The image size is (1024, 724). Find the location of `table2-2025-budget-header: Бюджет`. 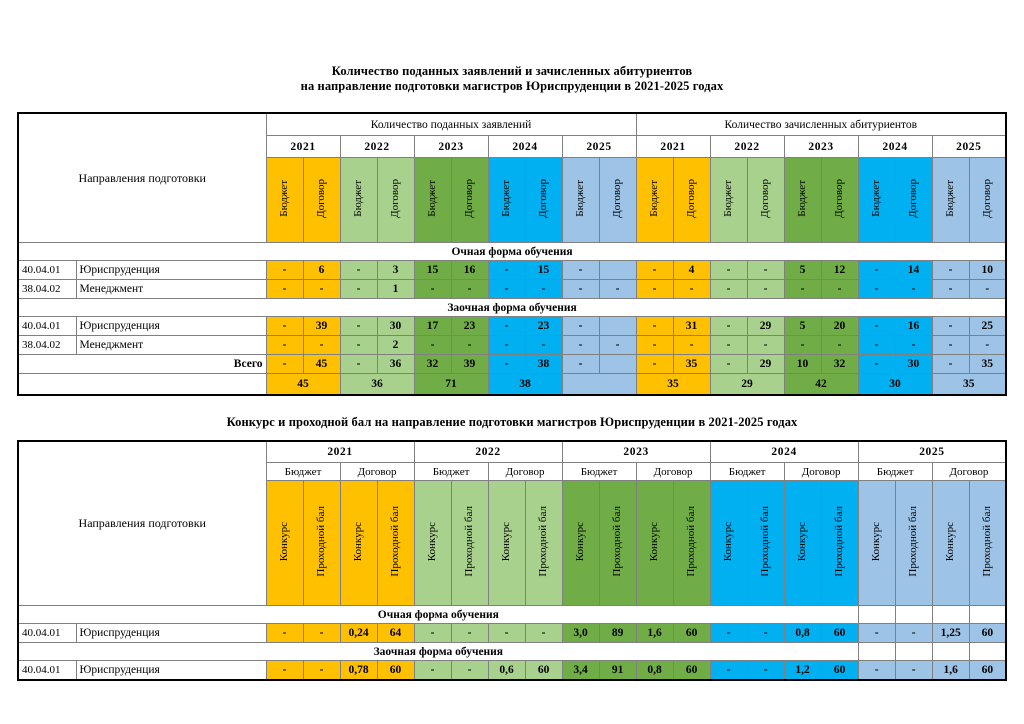

table2-2025-budget-header: Бюджет is located at coordinates (895, 471).